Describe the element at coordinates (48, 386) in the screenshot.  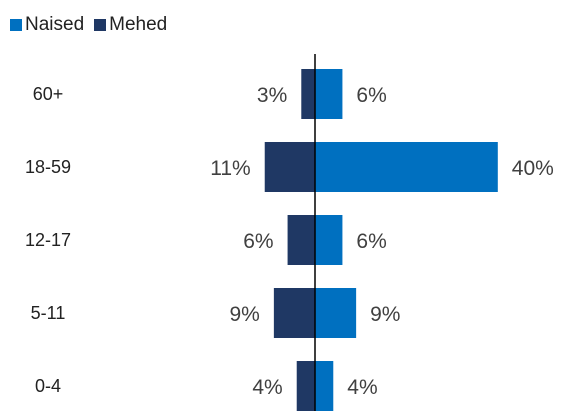
I see `category-label-0-4: 0-4` at that location.